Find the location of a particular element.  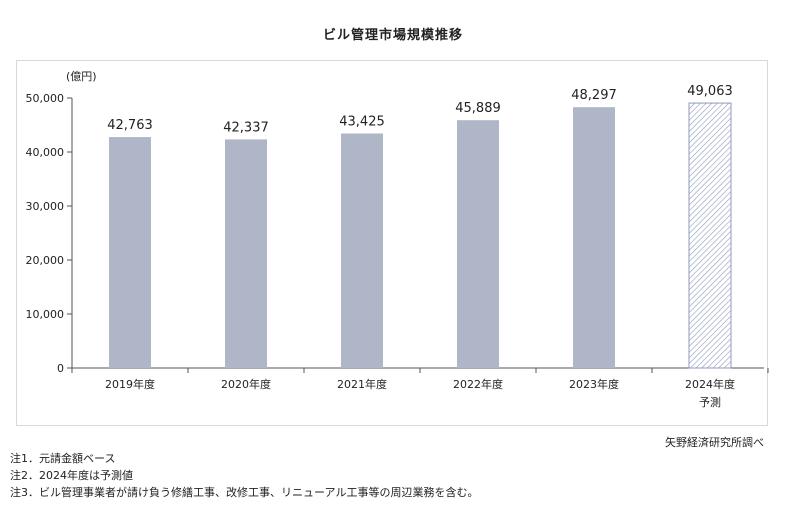

y-tick-label: 40,000 is located at coordinates (45, 152).